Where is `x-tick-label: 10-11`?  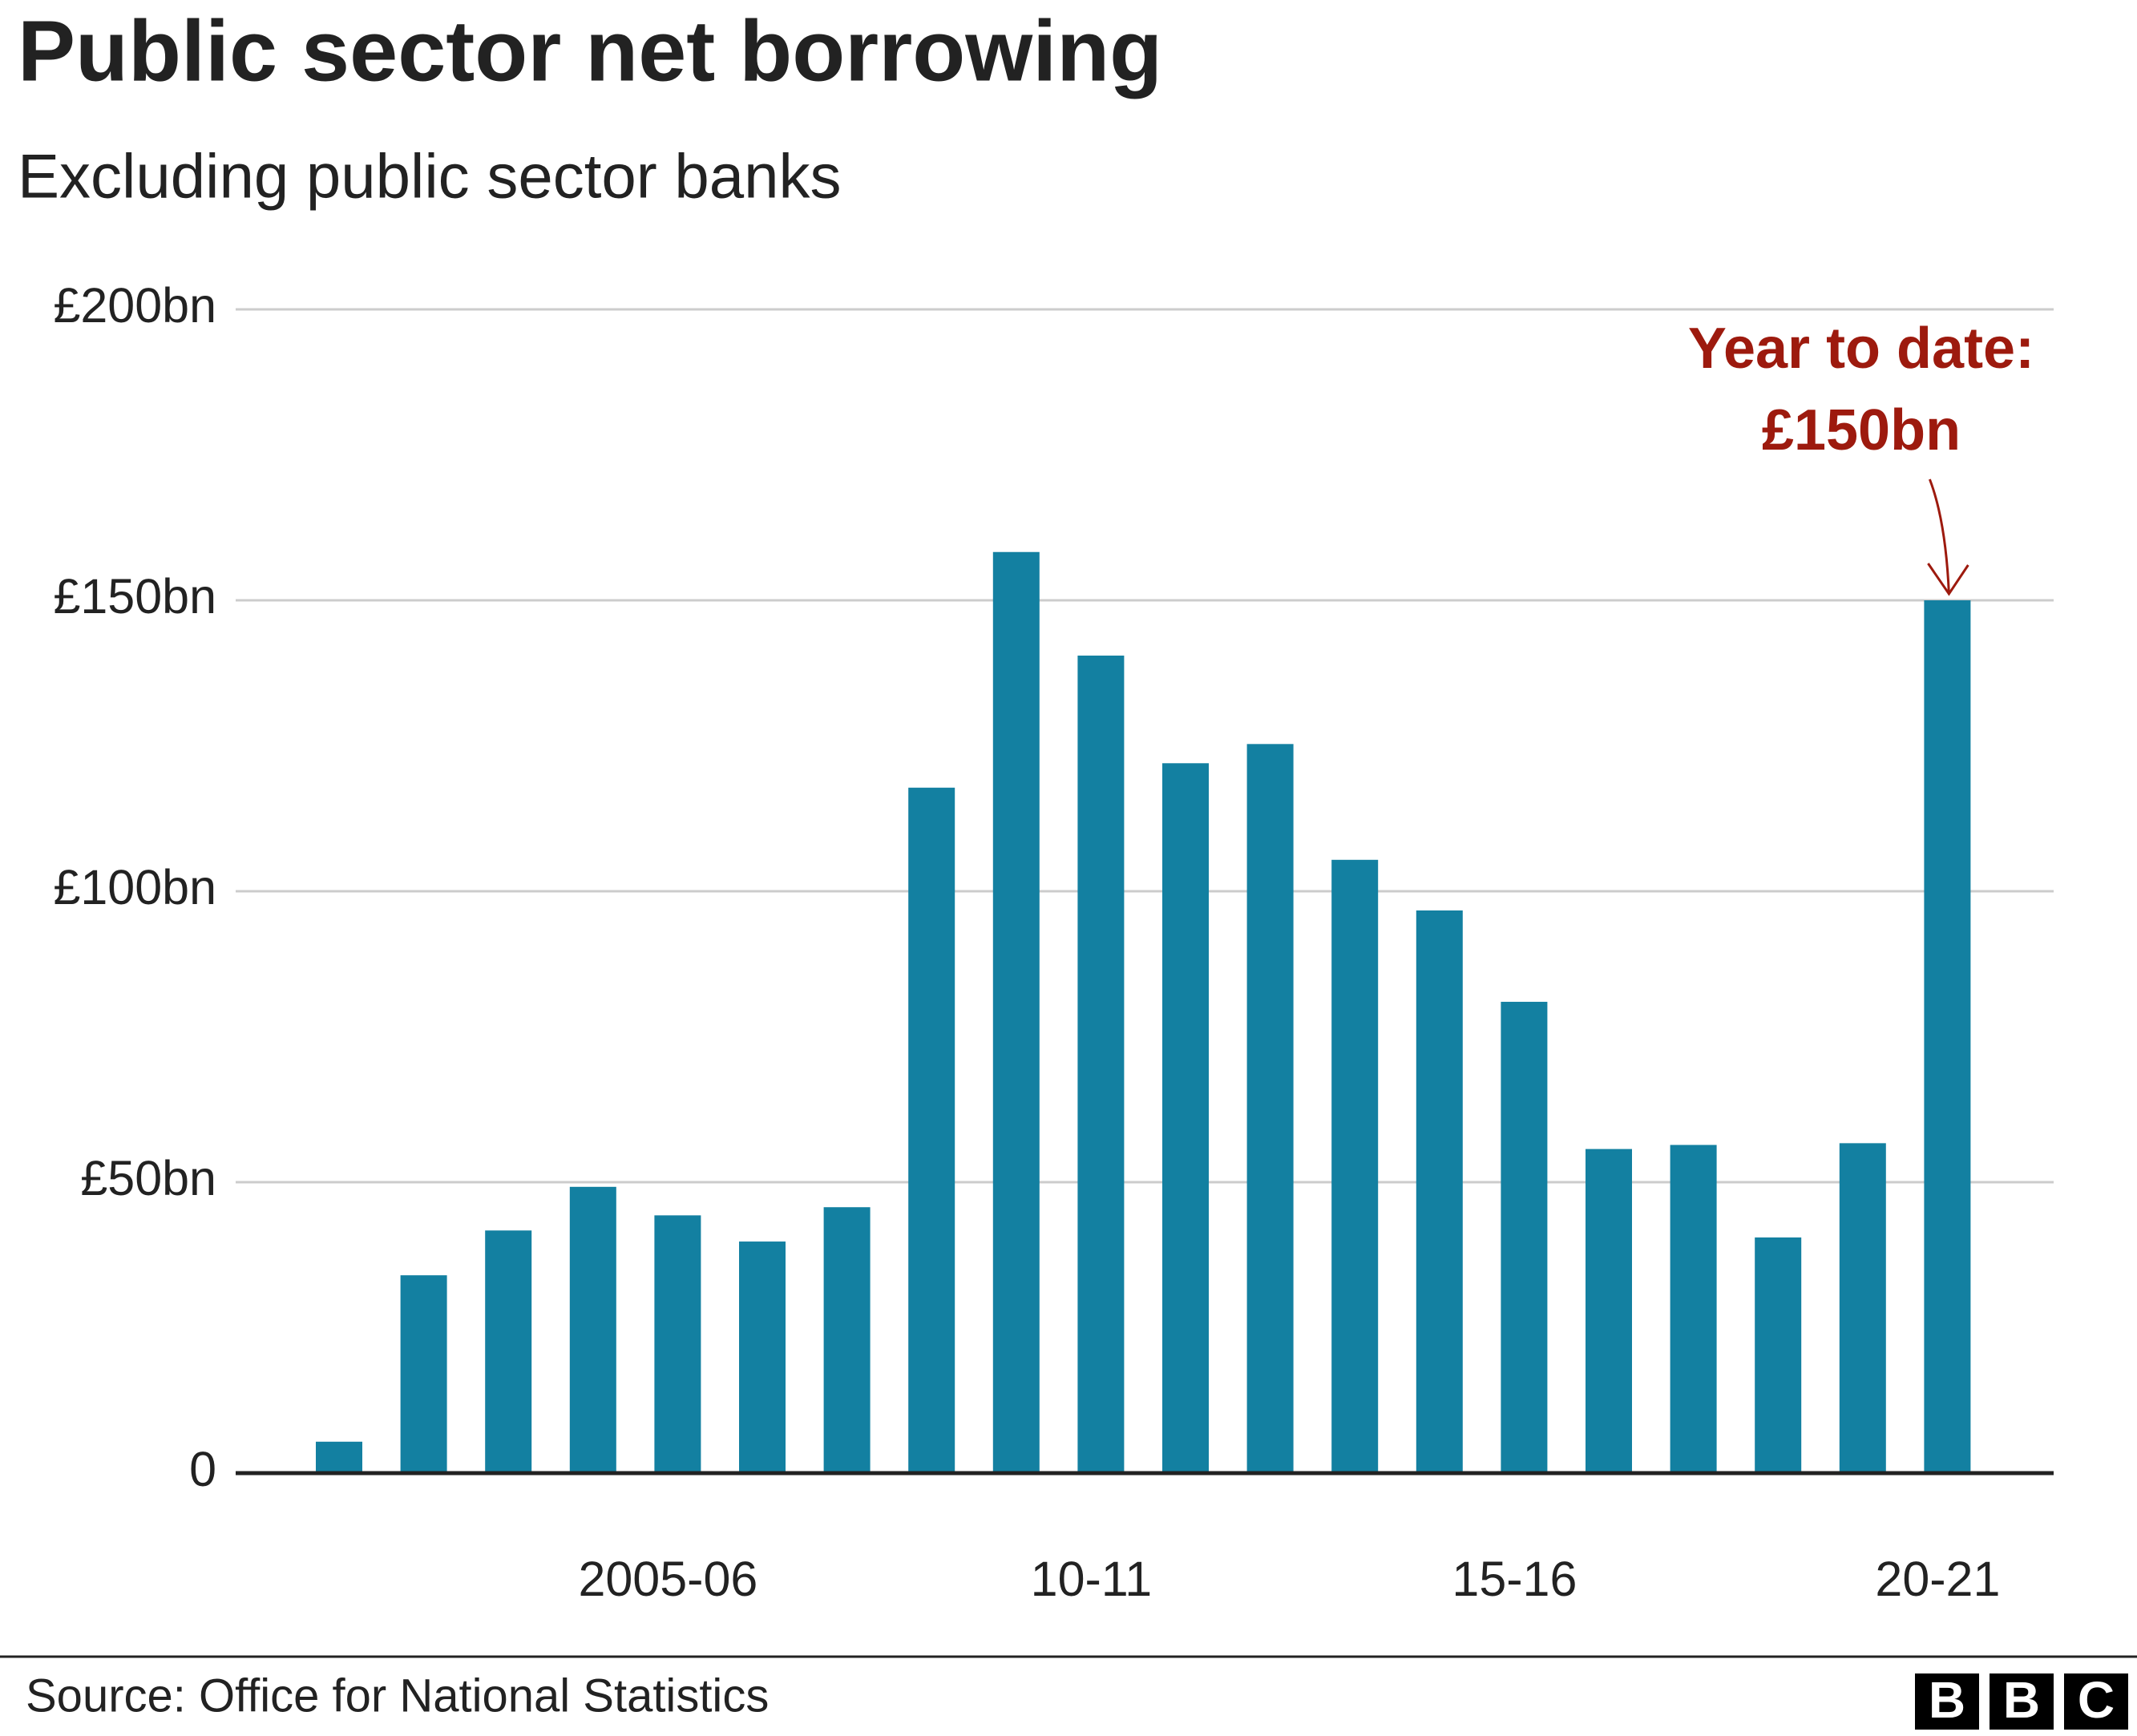 x-tick-label: 10-11 is located at coordinates (1092, 1579).